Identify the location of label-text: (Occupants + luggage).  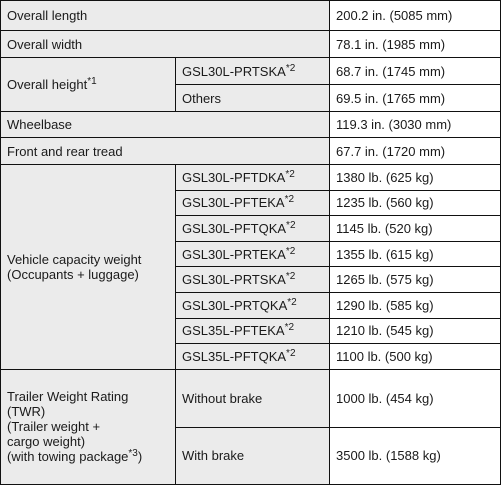
(73, 274).